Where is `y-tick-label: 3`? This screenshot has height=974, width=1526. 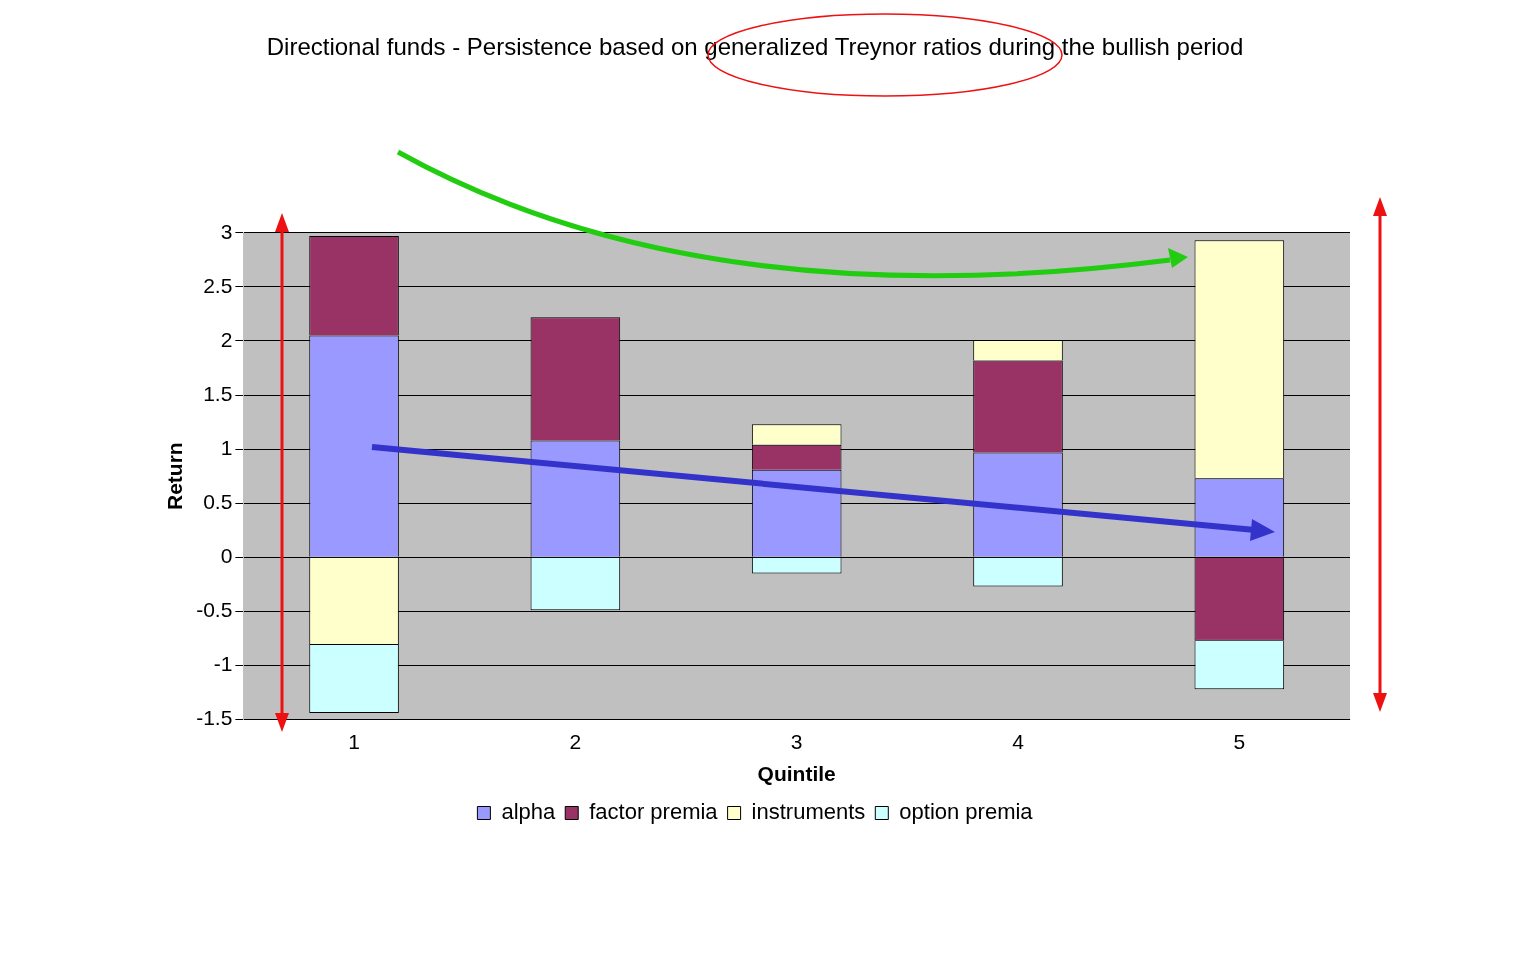
y-tick-label: 3 is located at coordinates (226, 231).